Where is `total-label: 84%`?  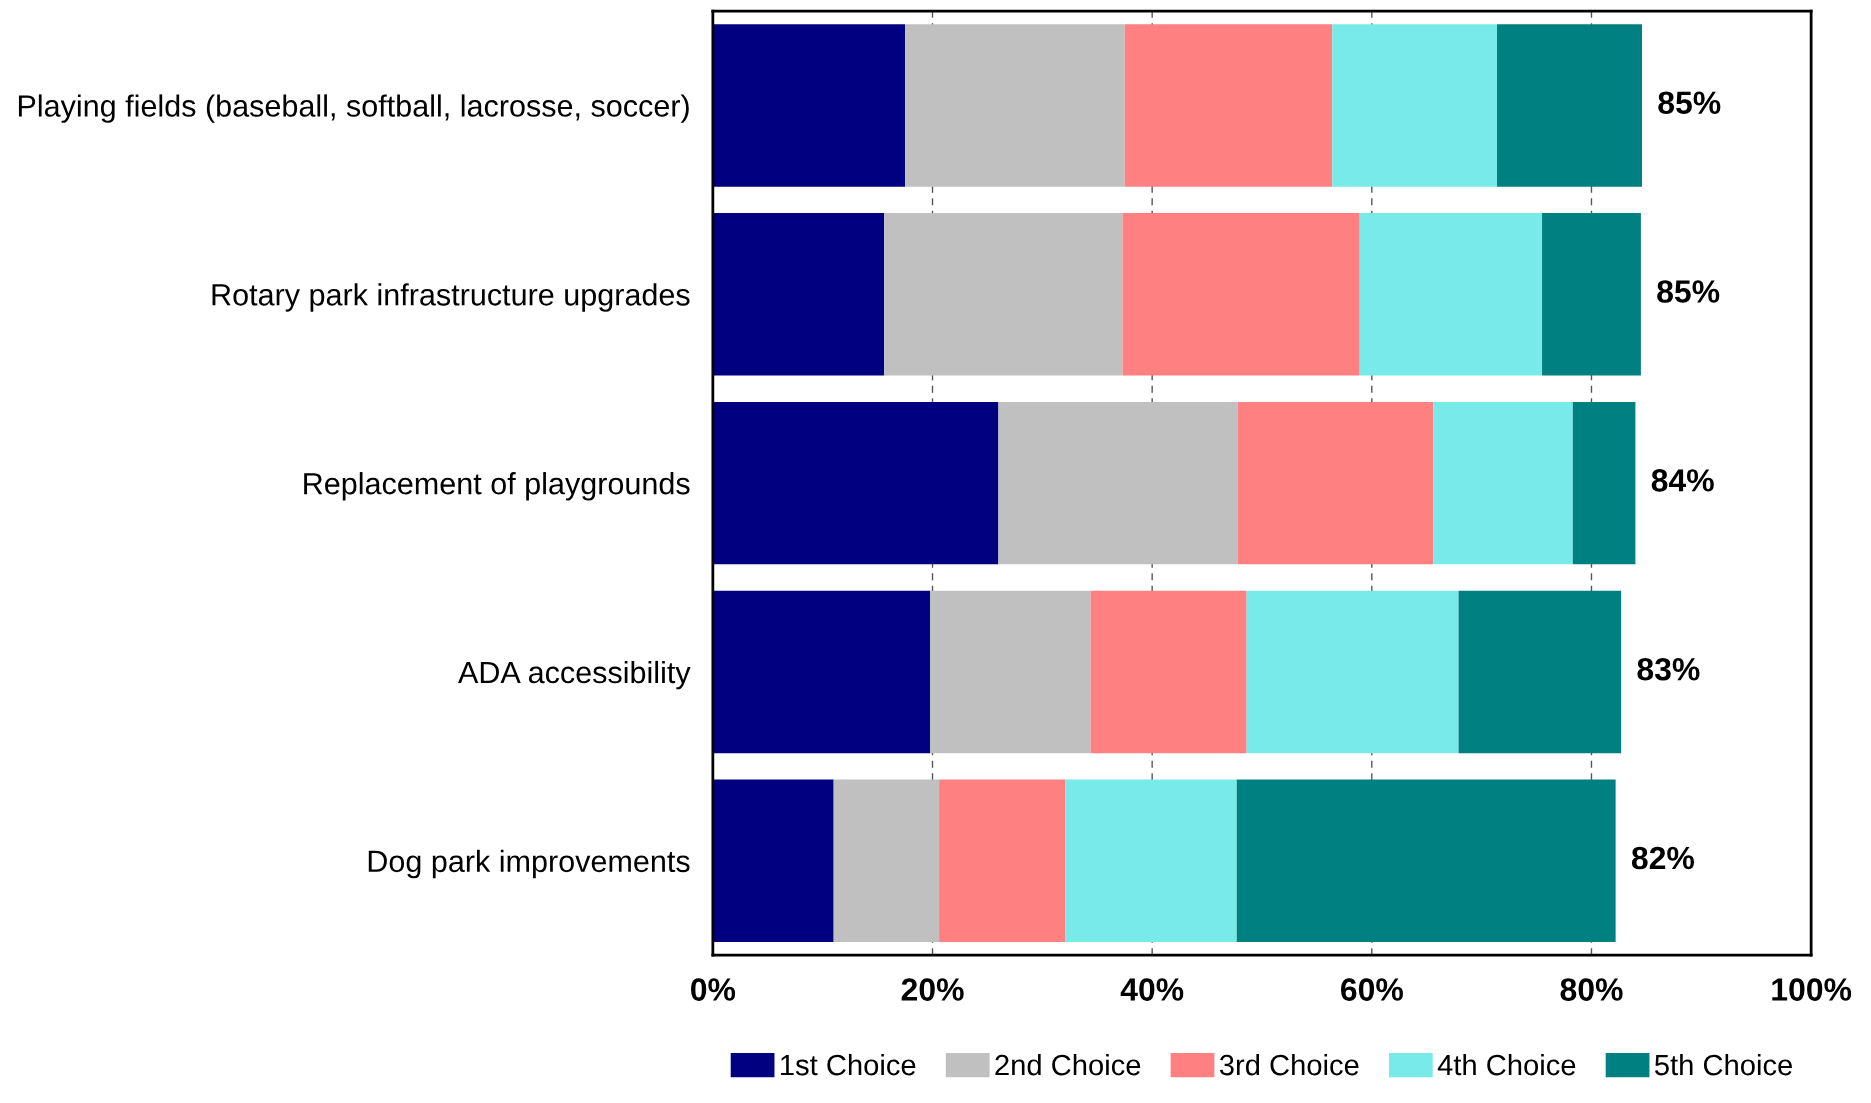 total-label: 84% is located at coordinates (1682, 480).